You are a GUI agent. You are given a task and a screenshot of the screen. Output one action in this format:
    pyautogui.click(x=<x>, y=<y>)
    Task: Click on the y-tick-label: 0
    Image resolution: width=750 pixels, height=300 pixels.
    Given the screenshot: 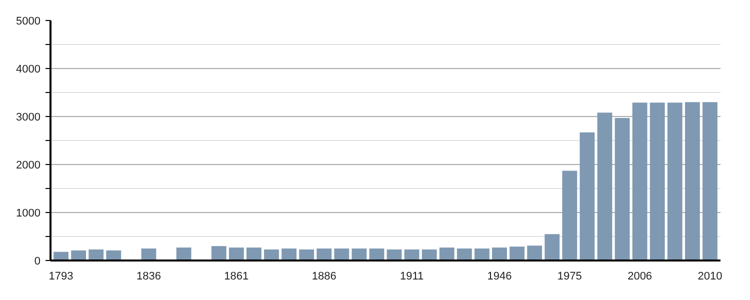 What is the action you would take?
    pyautogui.click(x=37, y=262)
    